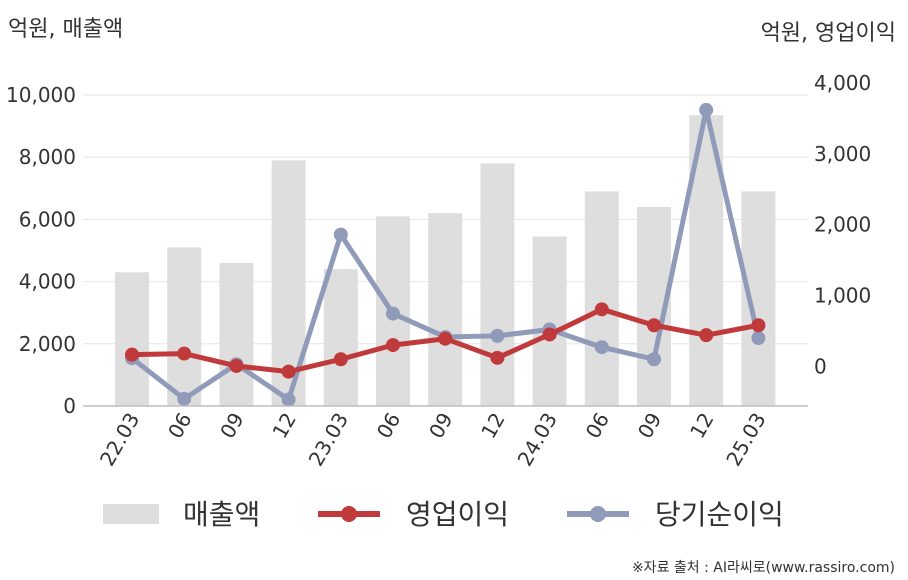  What do you see at coordinates (65, 29) in the screenshot?
I see `left-axis-title: 억원, 매출액` at bounding box center [65, 29].